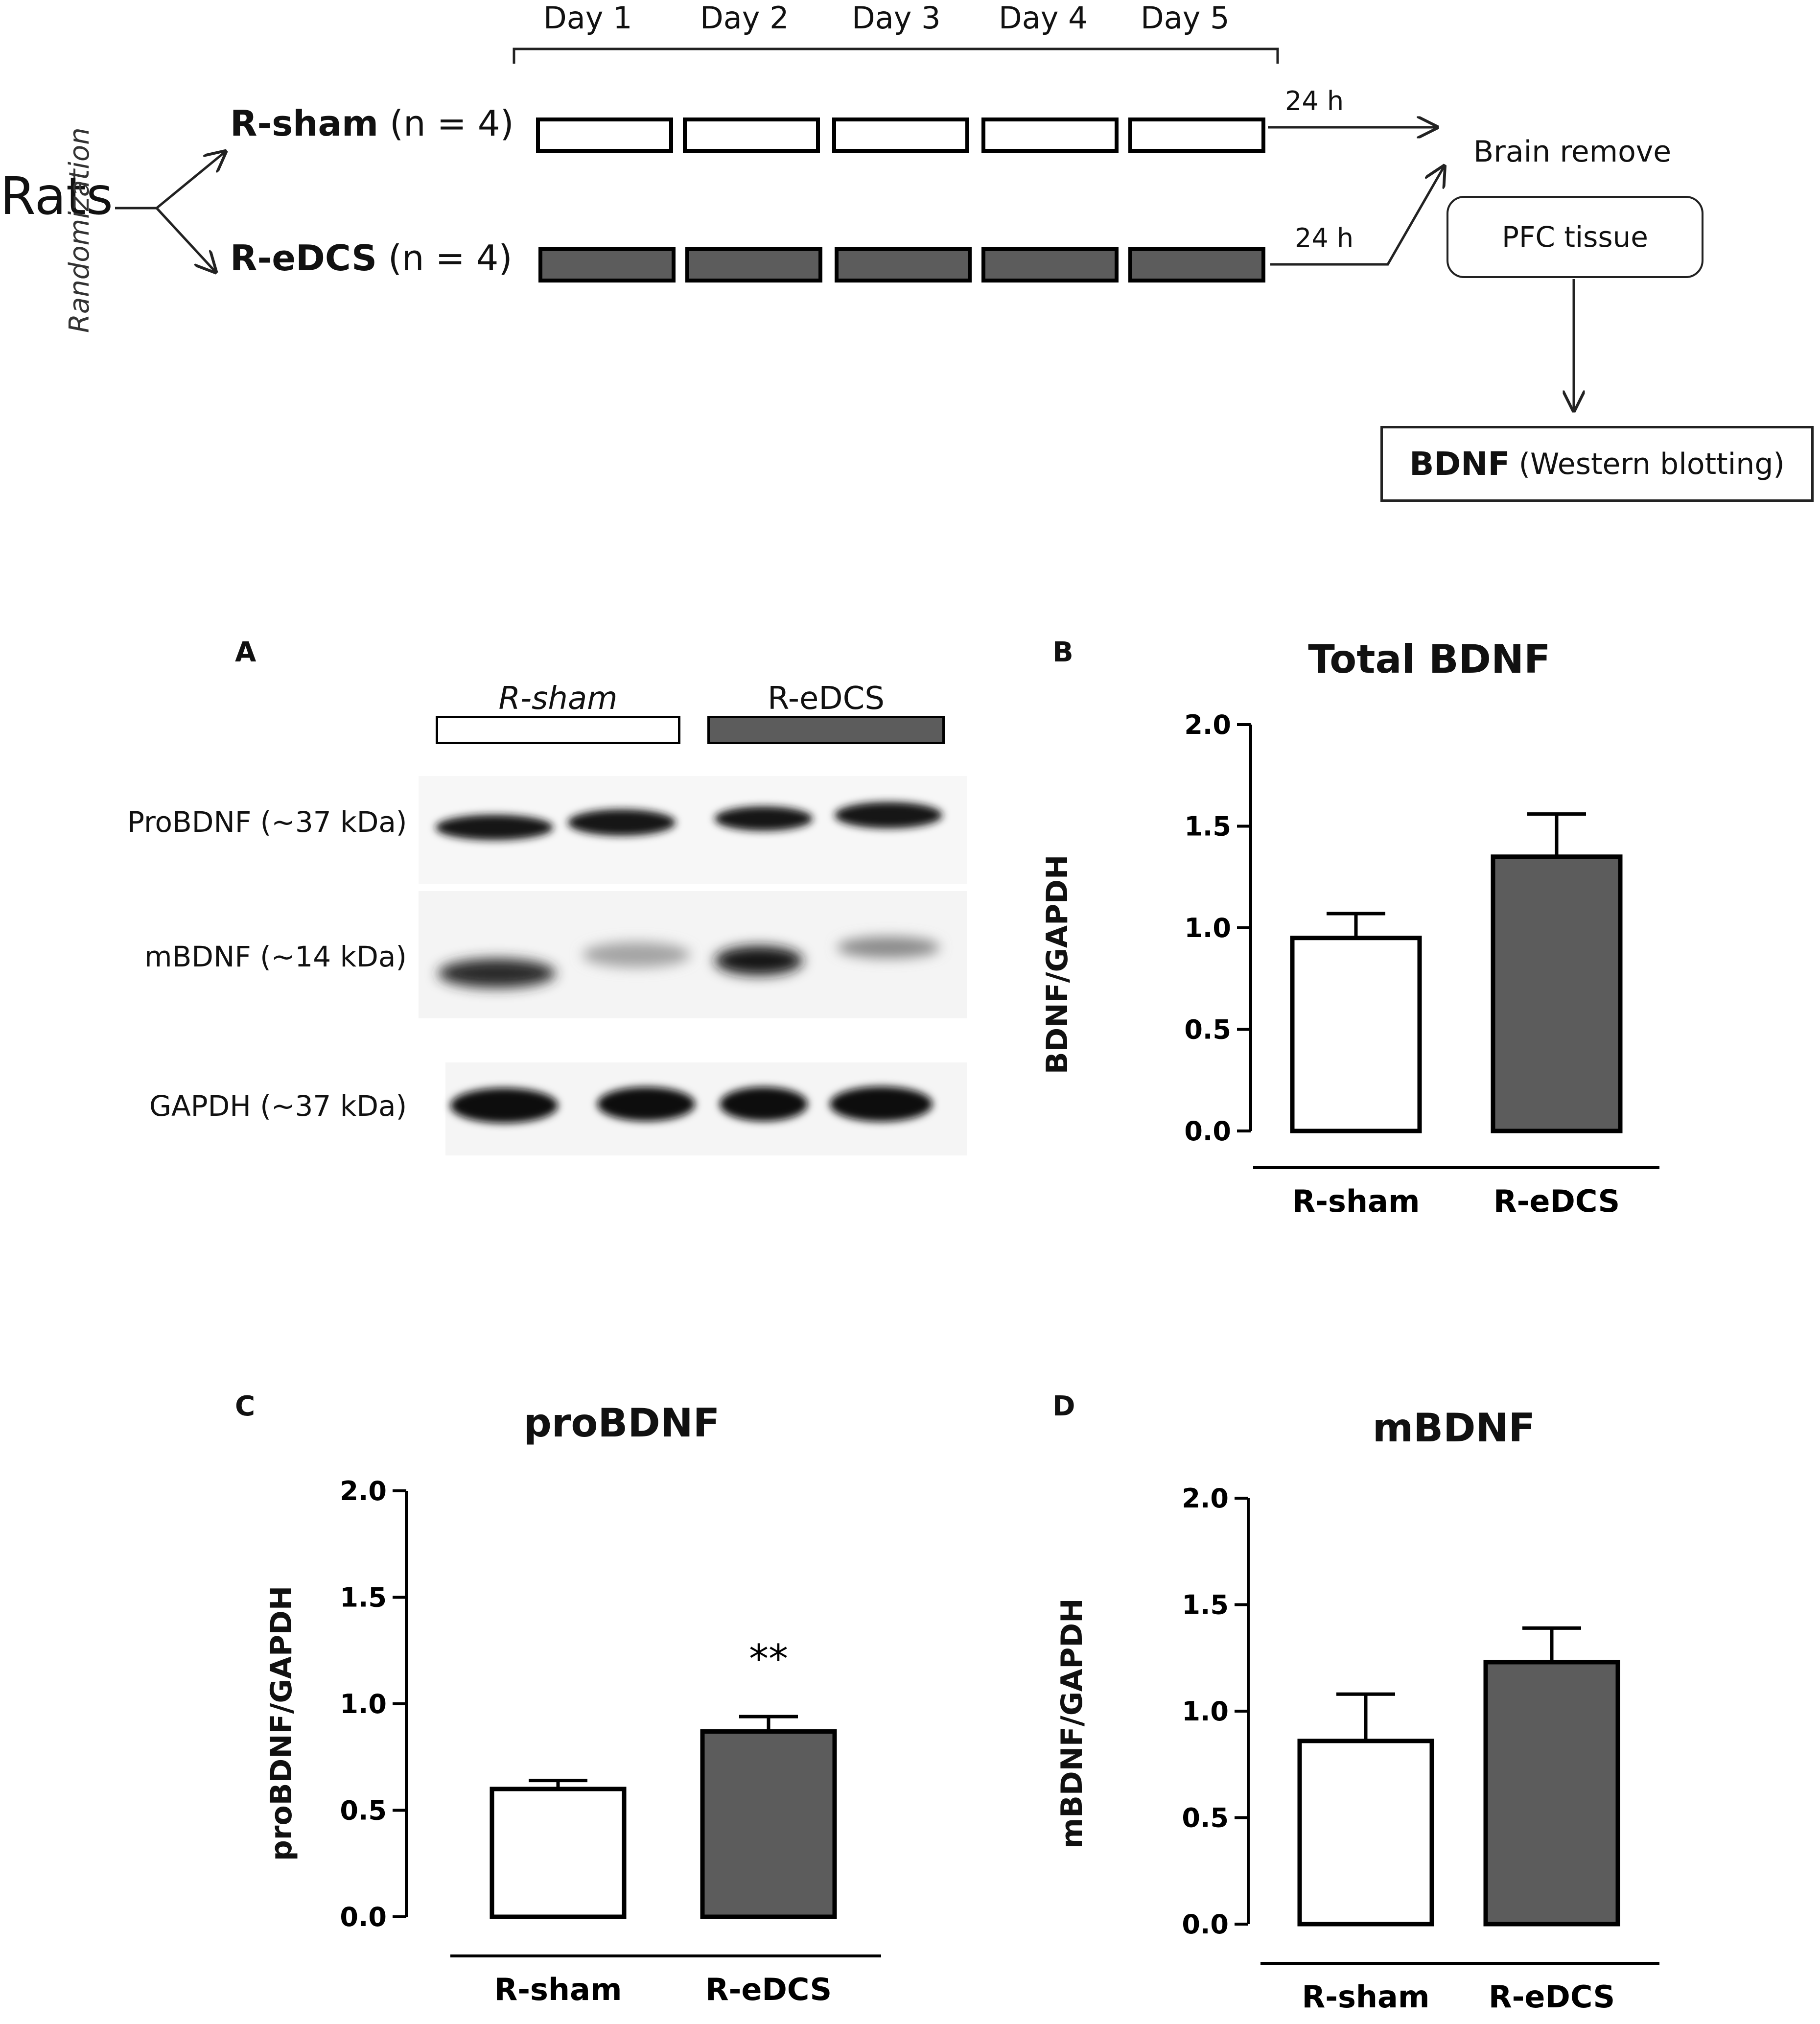 This screenshot has height=2024, width=1820. I want to click on pfc-tissue-label: PFC tissue, so click(1574, 237).